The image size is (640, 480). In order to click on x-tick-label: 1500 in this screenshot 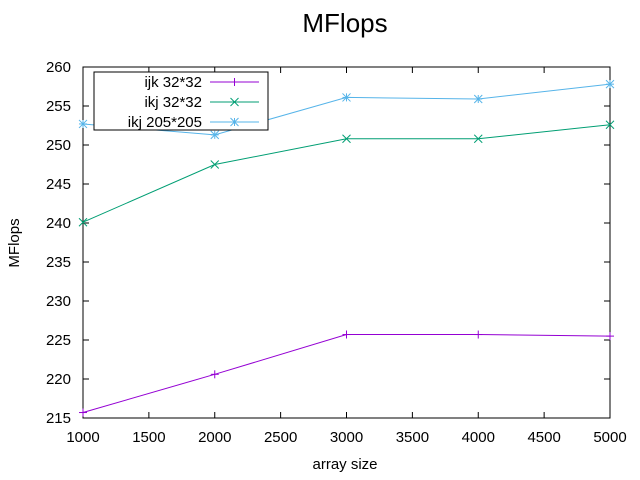, I will do `click(148, 437)`.